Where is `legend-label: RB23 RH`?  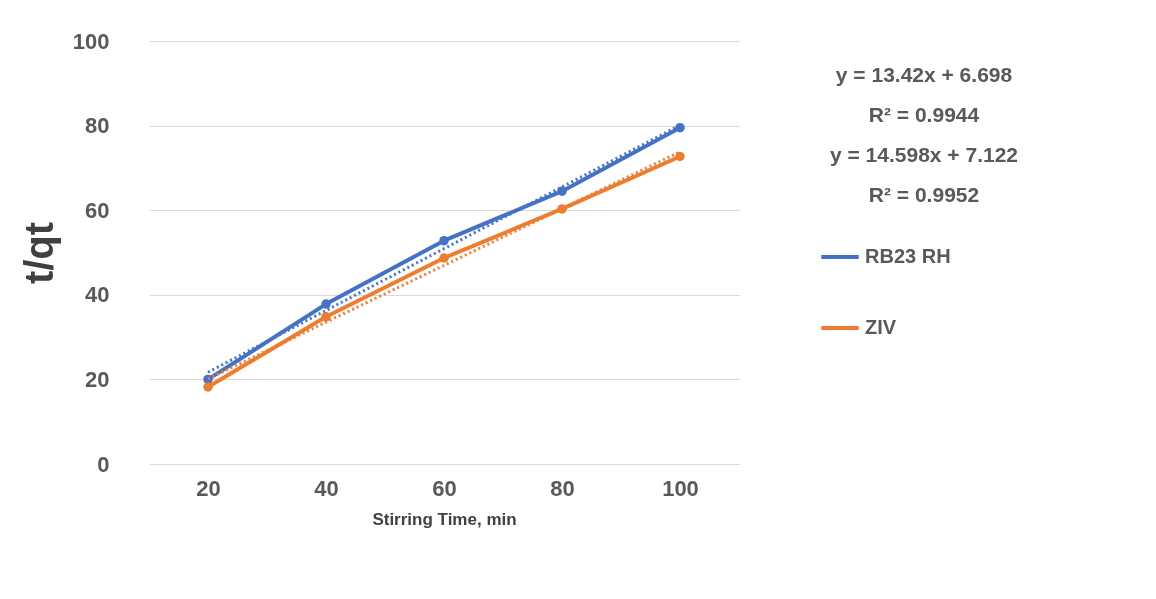 legend-label: RB23 RH is located at coordinates (908, 256).